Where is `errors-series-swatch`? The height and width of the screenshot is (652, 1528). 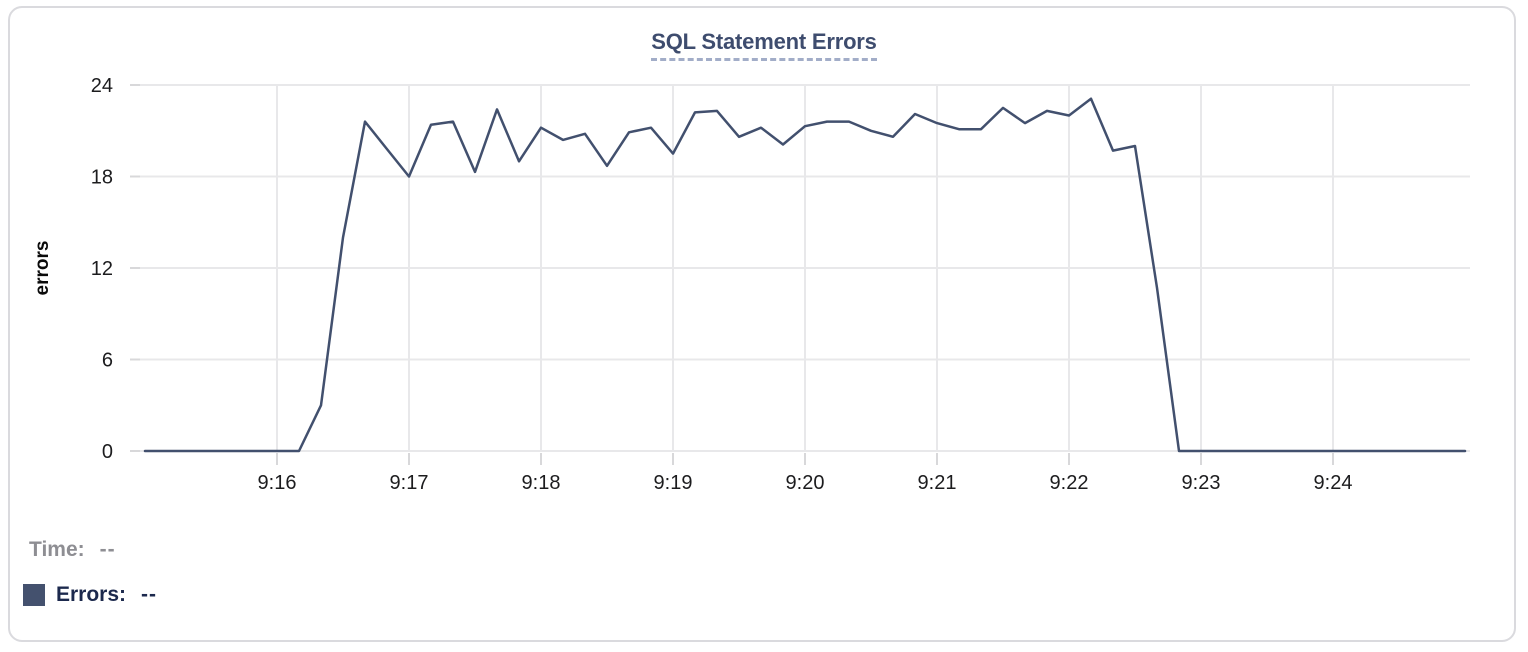
errors-series-swatch is located at coordinates (34, 595).